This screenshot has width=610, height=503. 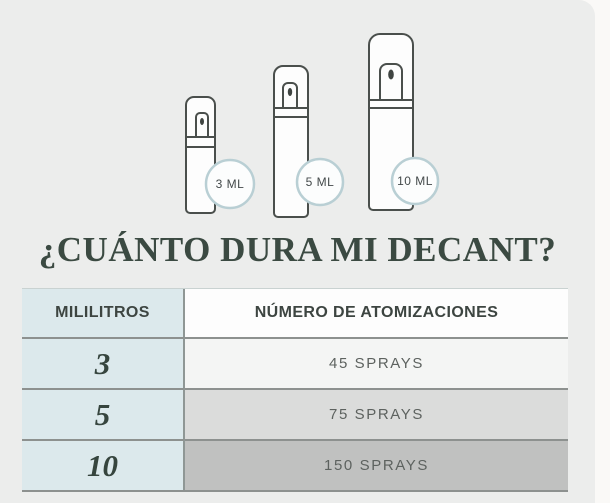 I want to click on table-header-atomizaciones: NÚMERO DE ATOMIZACIONES, so click(x=376, y=313).